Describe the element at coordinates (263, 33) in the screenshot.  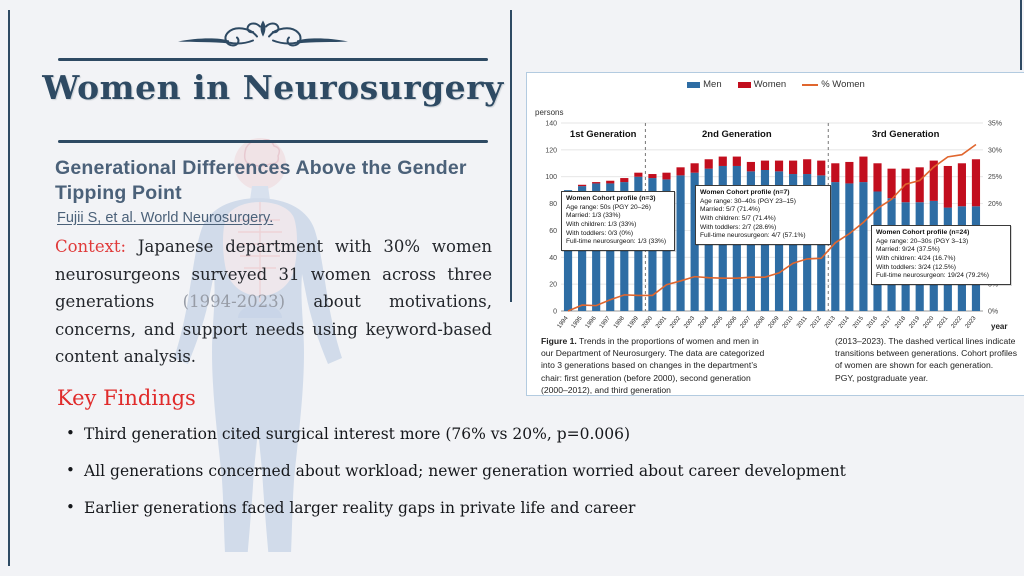
I see `decorative-flourish-icon` at that location.